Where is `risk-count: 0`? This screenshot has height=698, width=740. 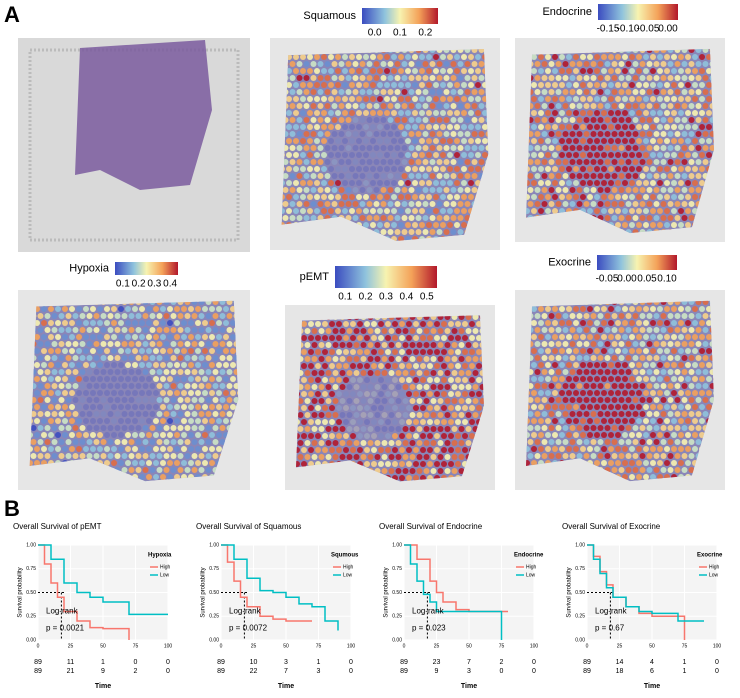 risk-count: 0 is located at coordinates (717, 671).